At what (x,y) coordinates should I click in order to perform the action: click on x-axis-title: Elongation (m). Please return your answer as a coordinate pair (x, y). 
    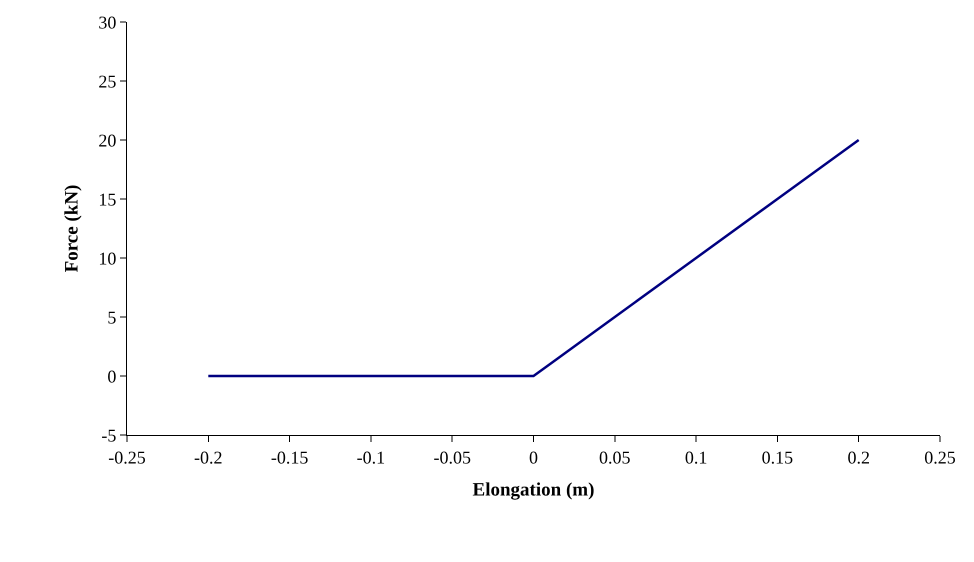
    Looking at the image, I should click on (533, 489).